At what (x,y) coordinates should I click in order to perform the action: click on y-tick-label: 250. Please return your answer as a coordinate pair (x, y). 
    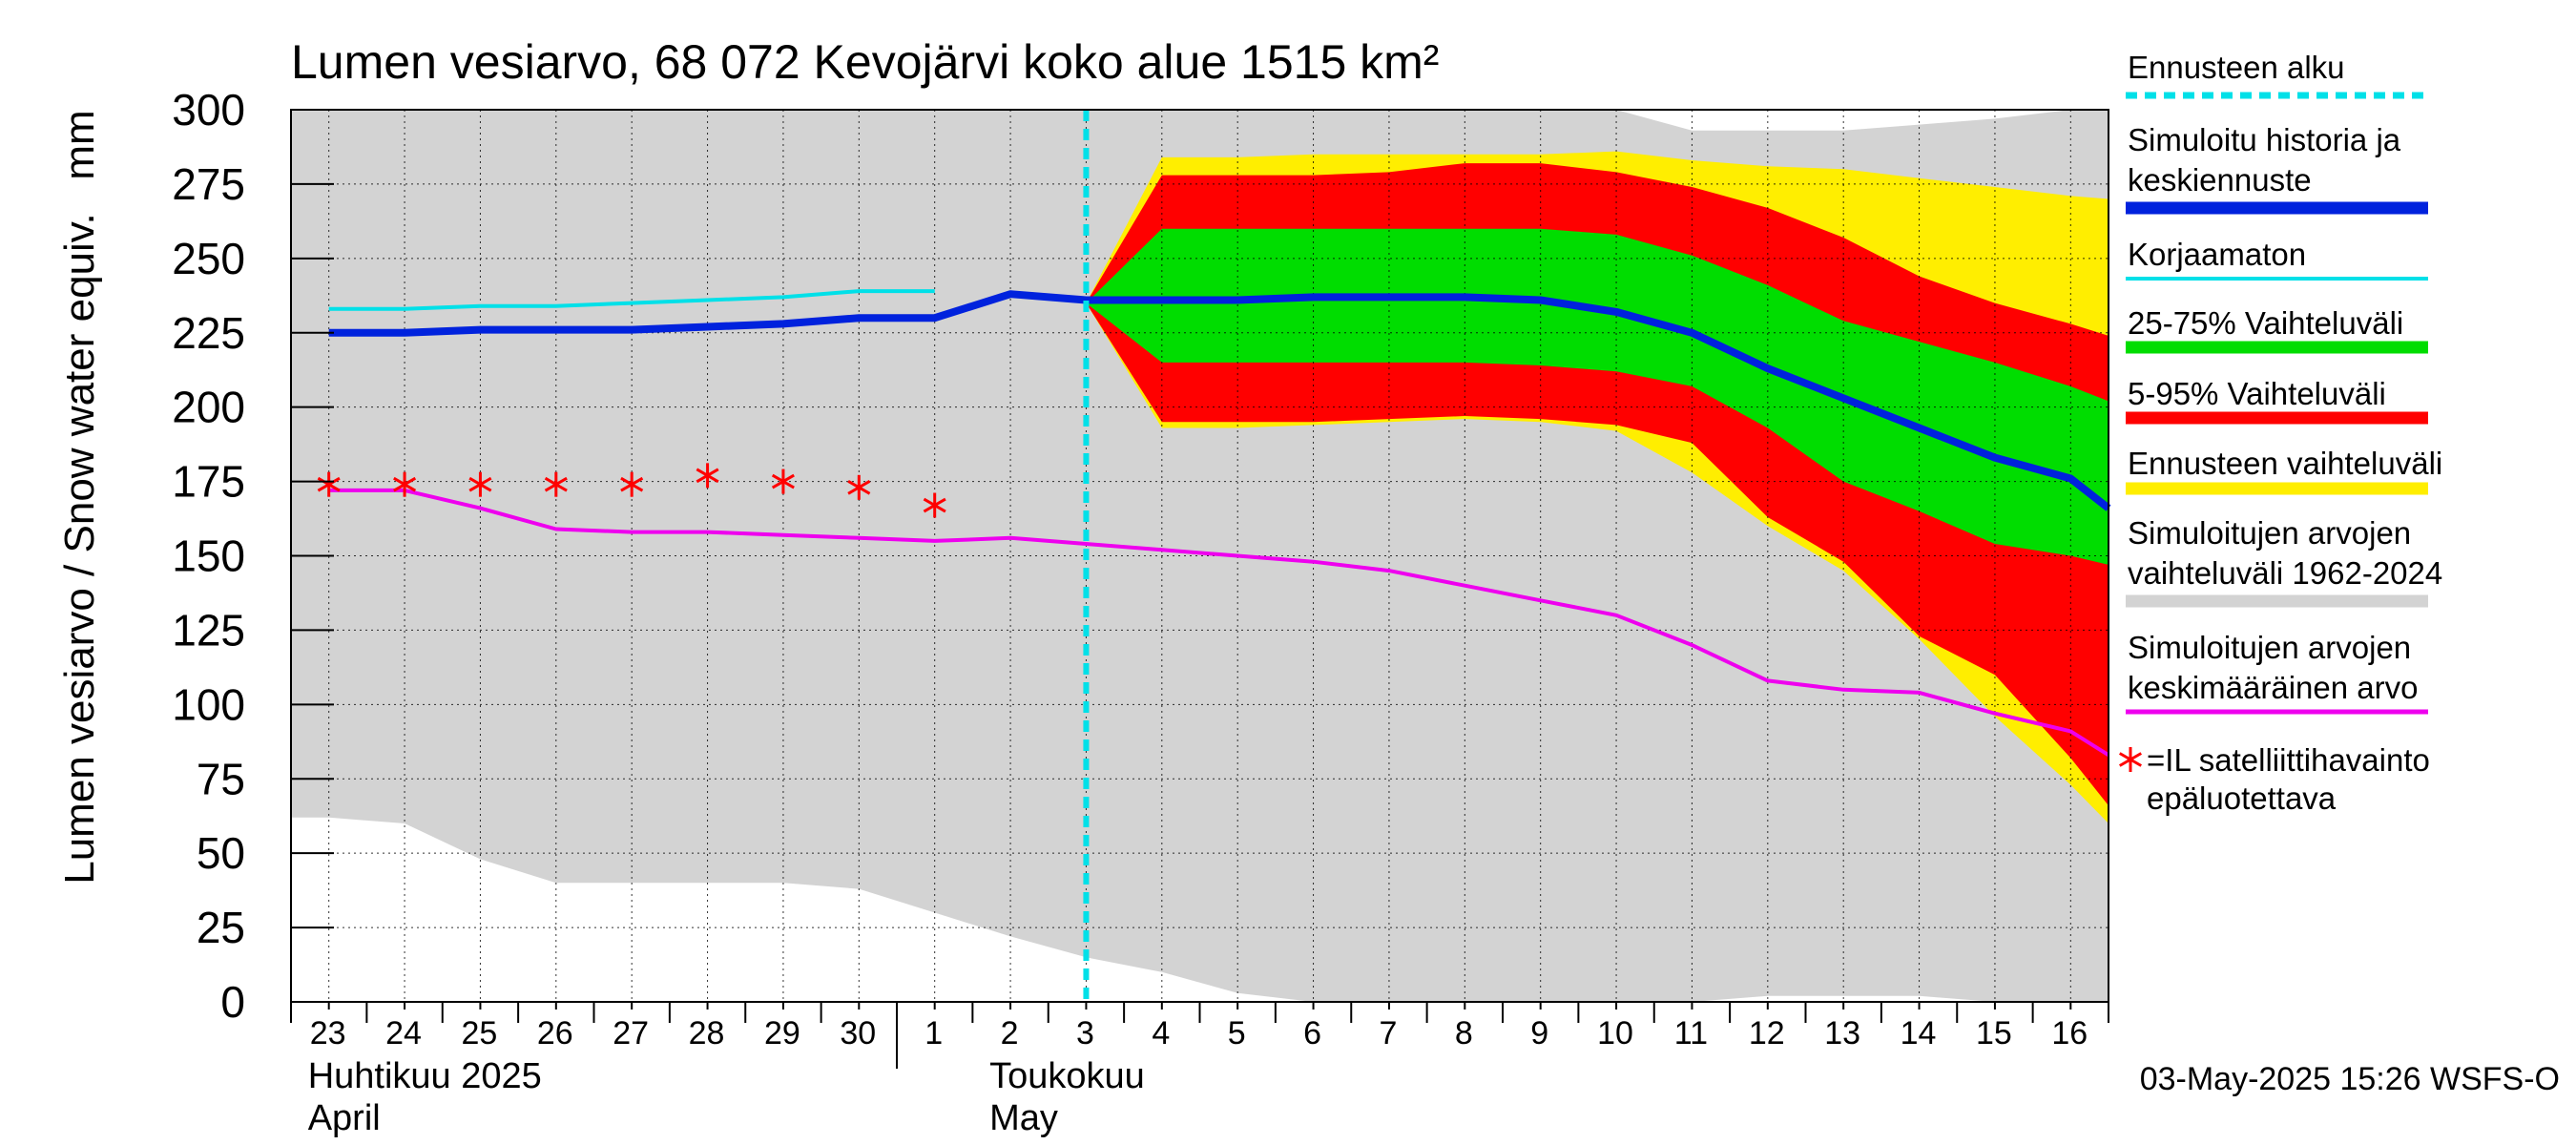
    Looking at the image, I should click on (208, 258).